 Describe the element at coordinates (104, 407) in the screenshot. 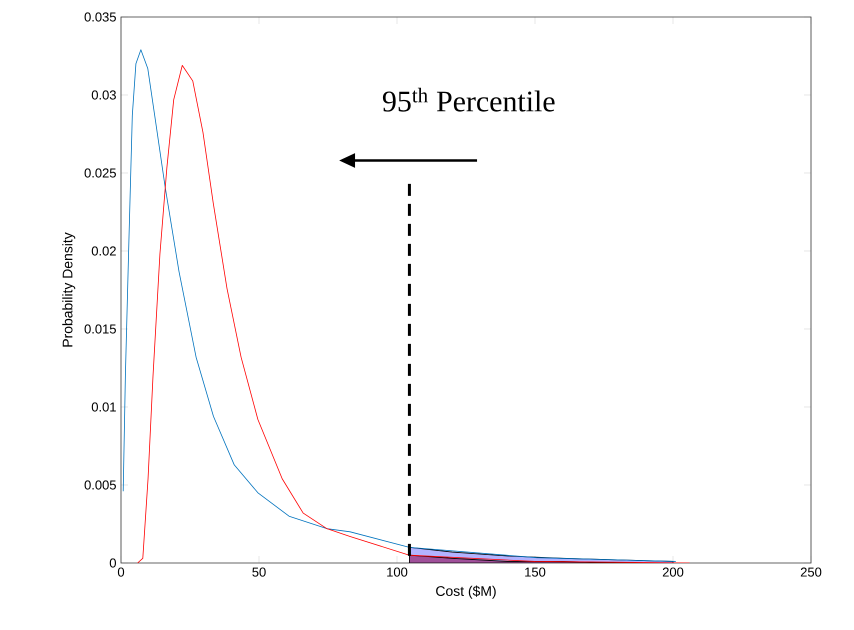

I see `y-tick-label: 0.01` at that location.